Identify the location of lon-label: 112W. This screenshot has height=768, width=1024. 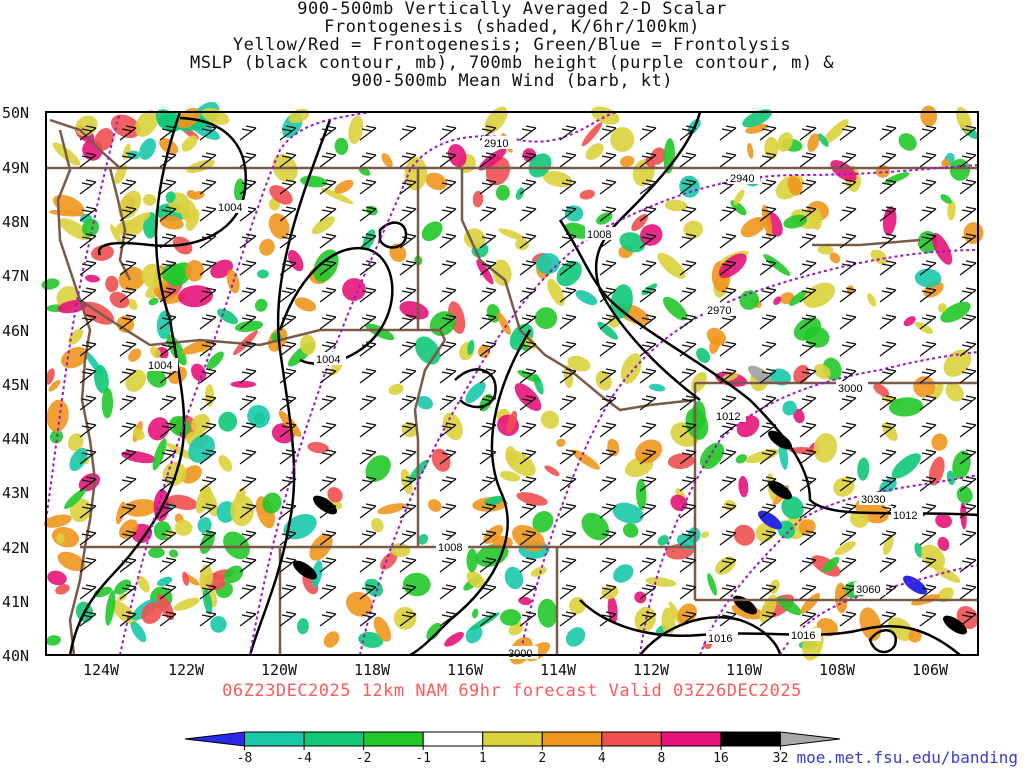
(651, 670).